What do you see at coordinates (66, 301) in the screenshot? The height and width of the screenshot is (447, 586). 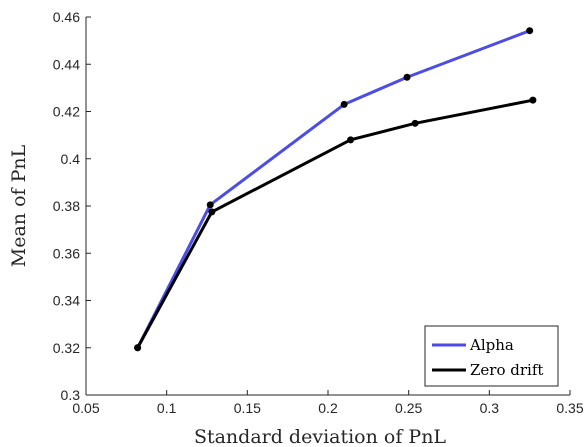 I see `y-tick-label: 0.34` at bounding box center [66, 301].